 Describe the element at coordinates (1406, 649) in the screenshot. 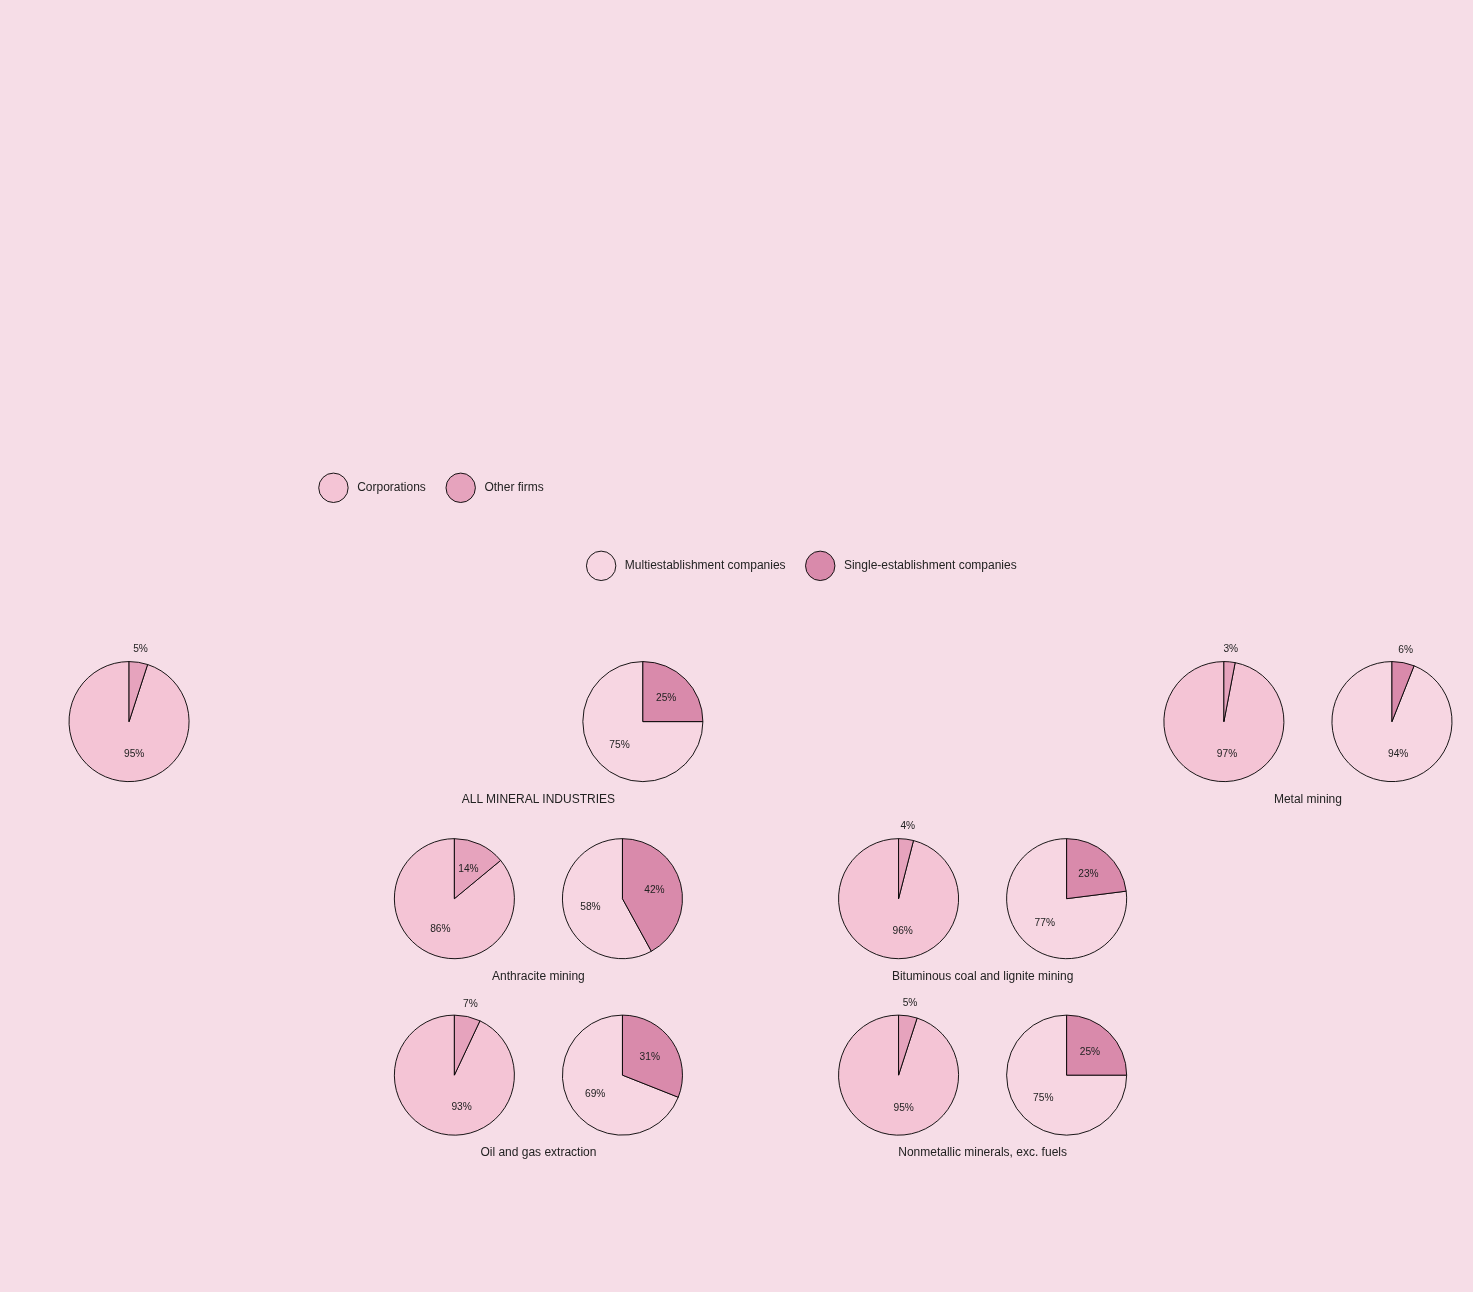

I see `data-label: 6%` at that location.